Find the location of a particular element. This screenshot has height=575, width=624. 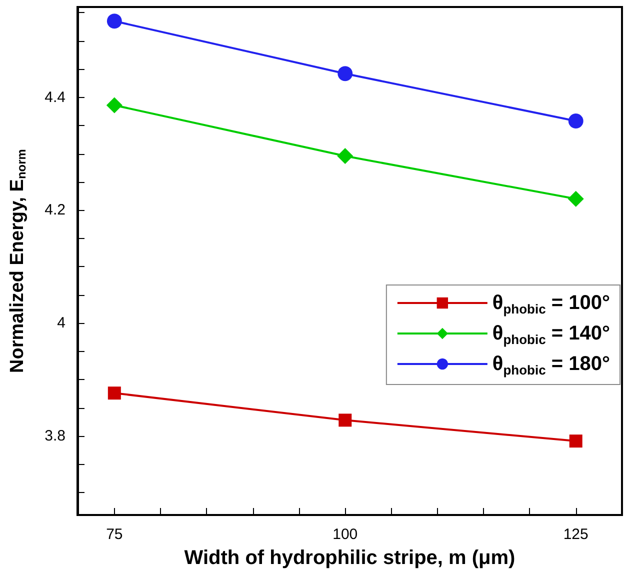

y-tick-label: 4 is located at coordinates (61, 323).